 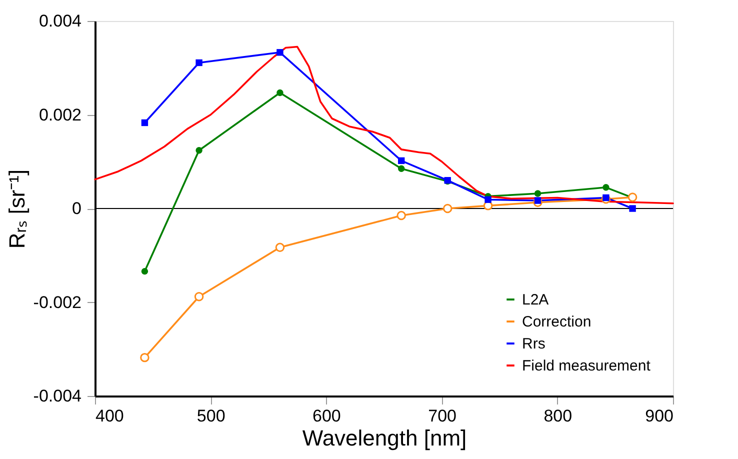 I want to click on legend-label: L2A, so click(x=535, y=300).